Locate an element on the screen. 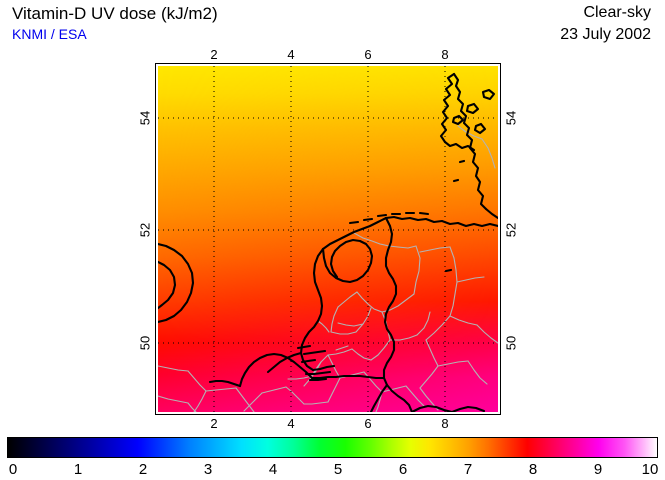 This screenshot has width=665, height=480. colorbar-tick-4: 4 is located at coordinates (273, 469).